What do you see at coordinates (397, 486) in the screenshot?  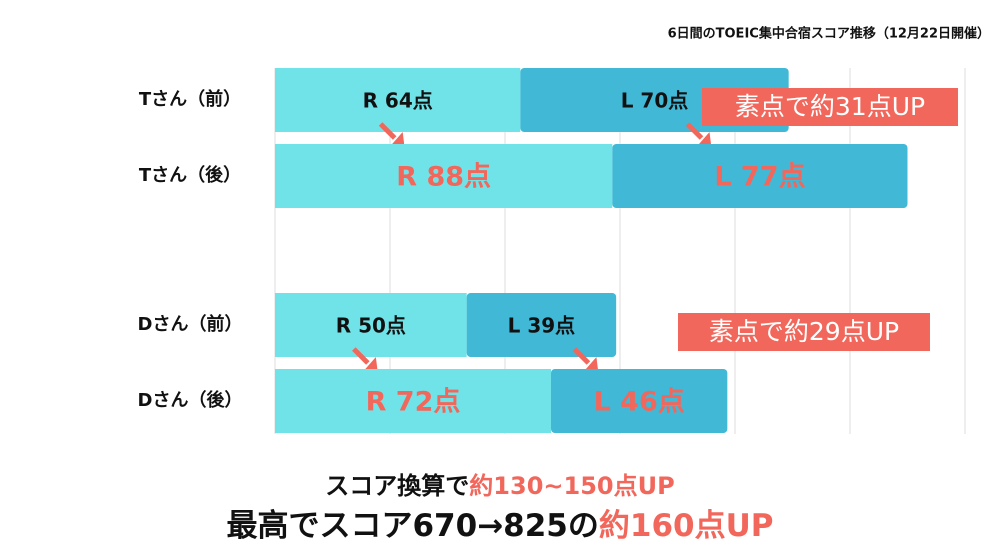 I see `footer-part: スコア換算で` at bounding box center [397, 486].